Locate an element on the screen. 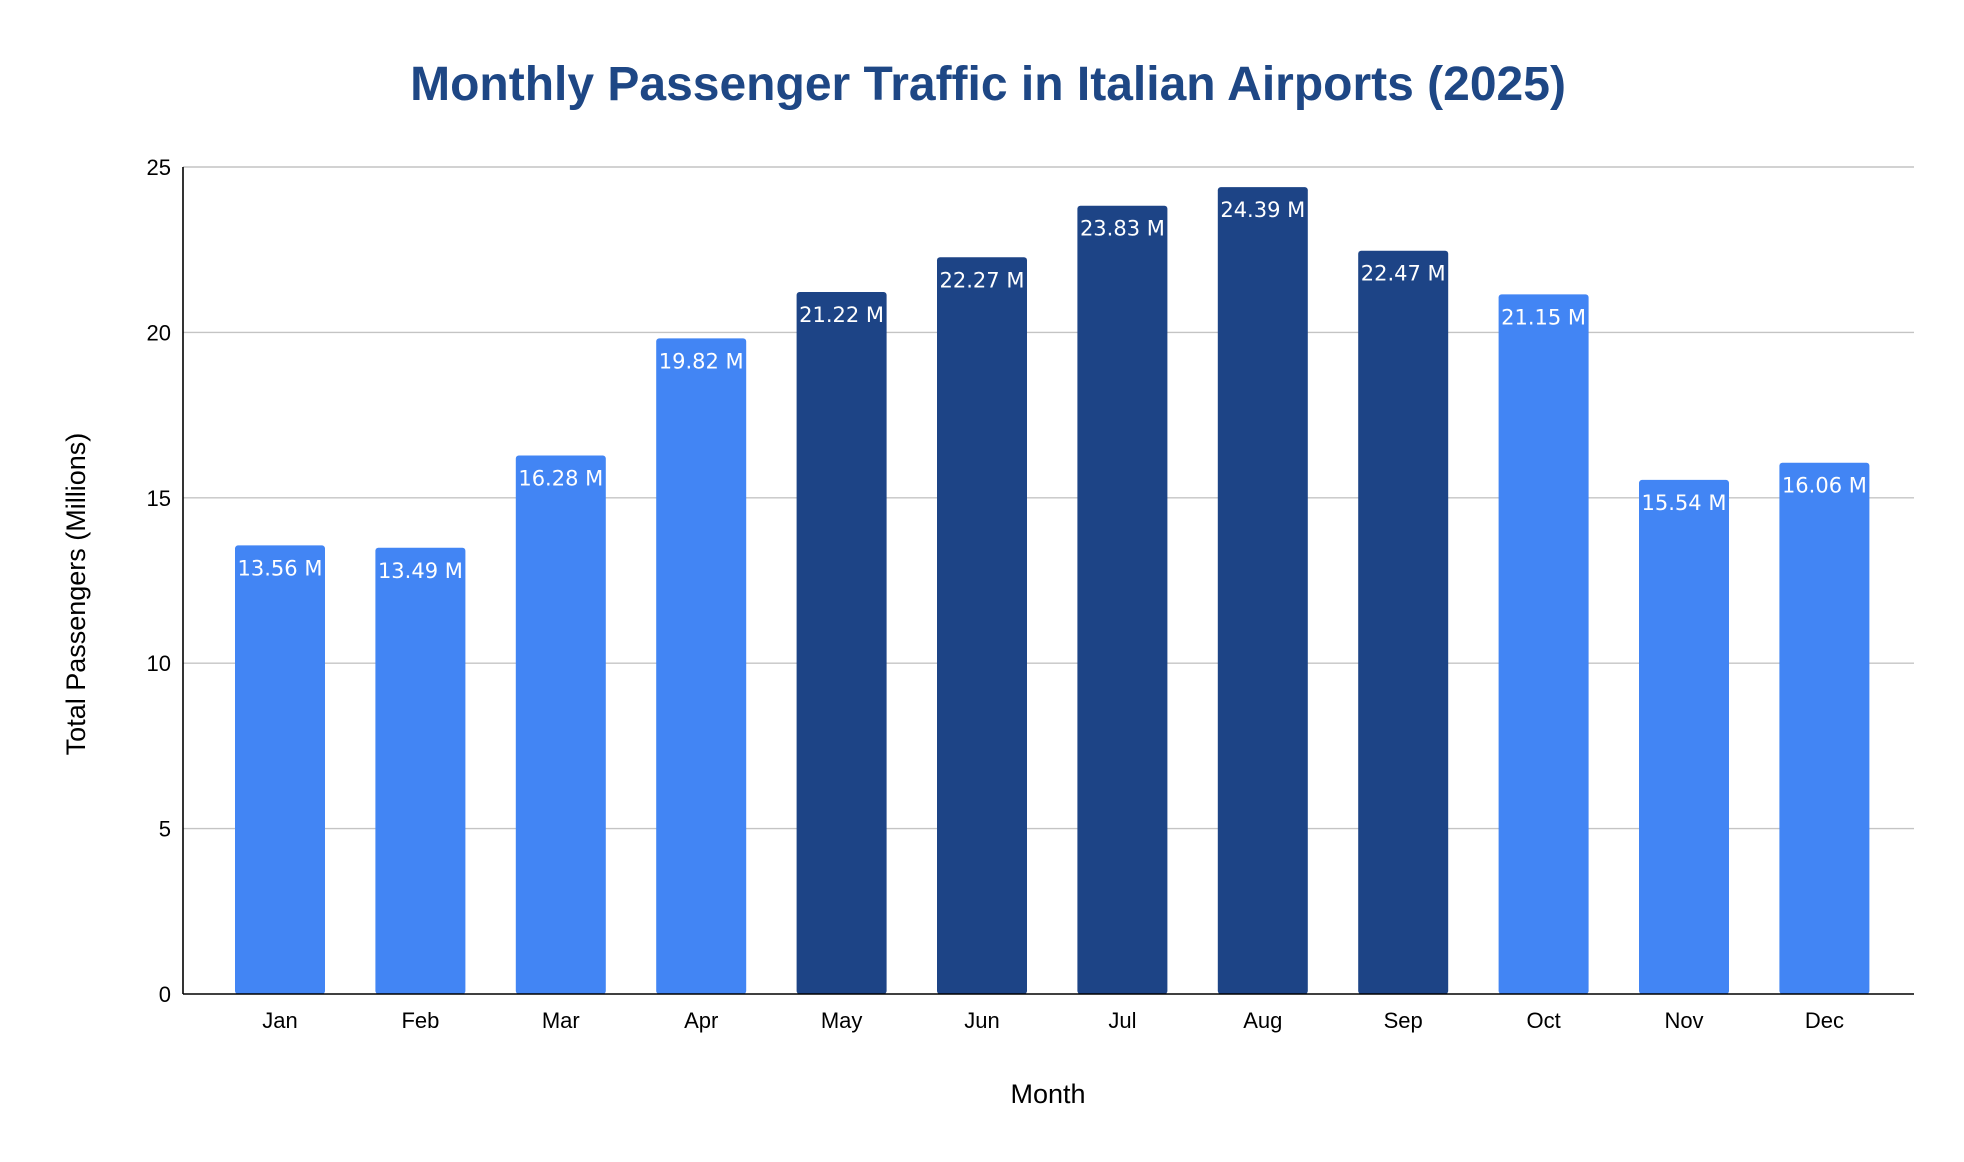 This screenshot has width=1964, height=1162. y-axis-ticks: 0 5 10 15 20 25 is located at coordinates (159, 581).